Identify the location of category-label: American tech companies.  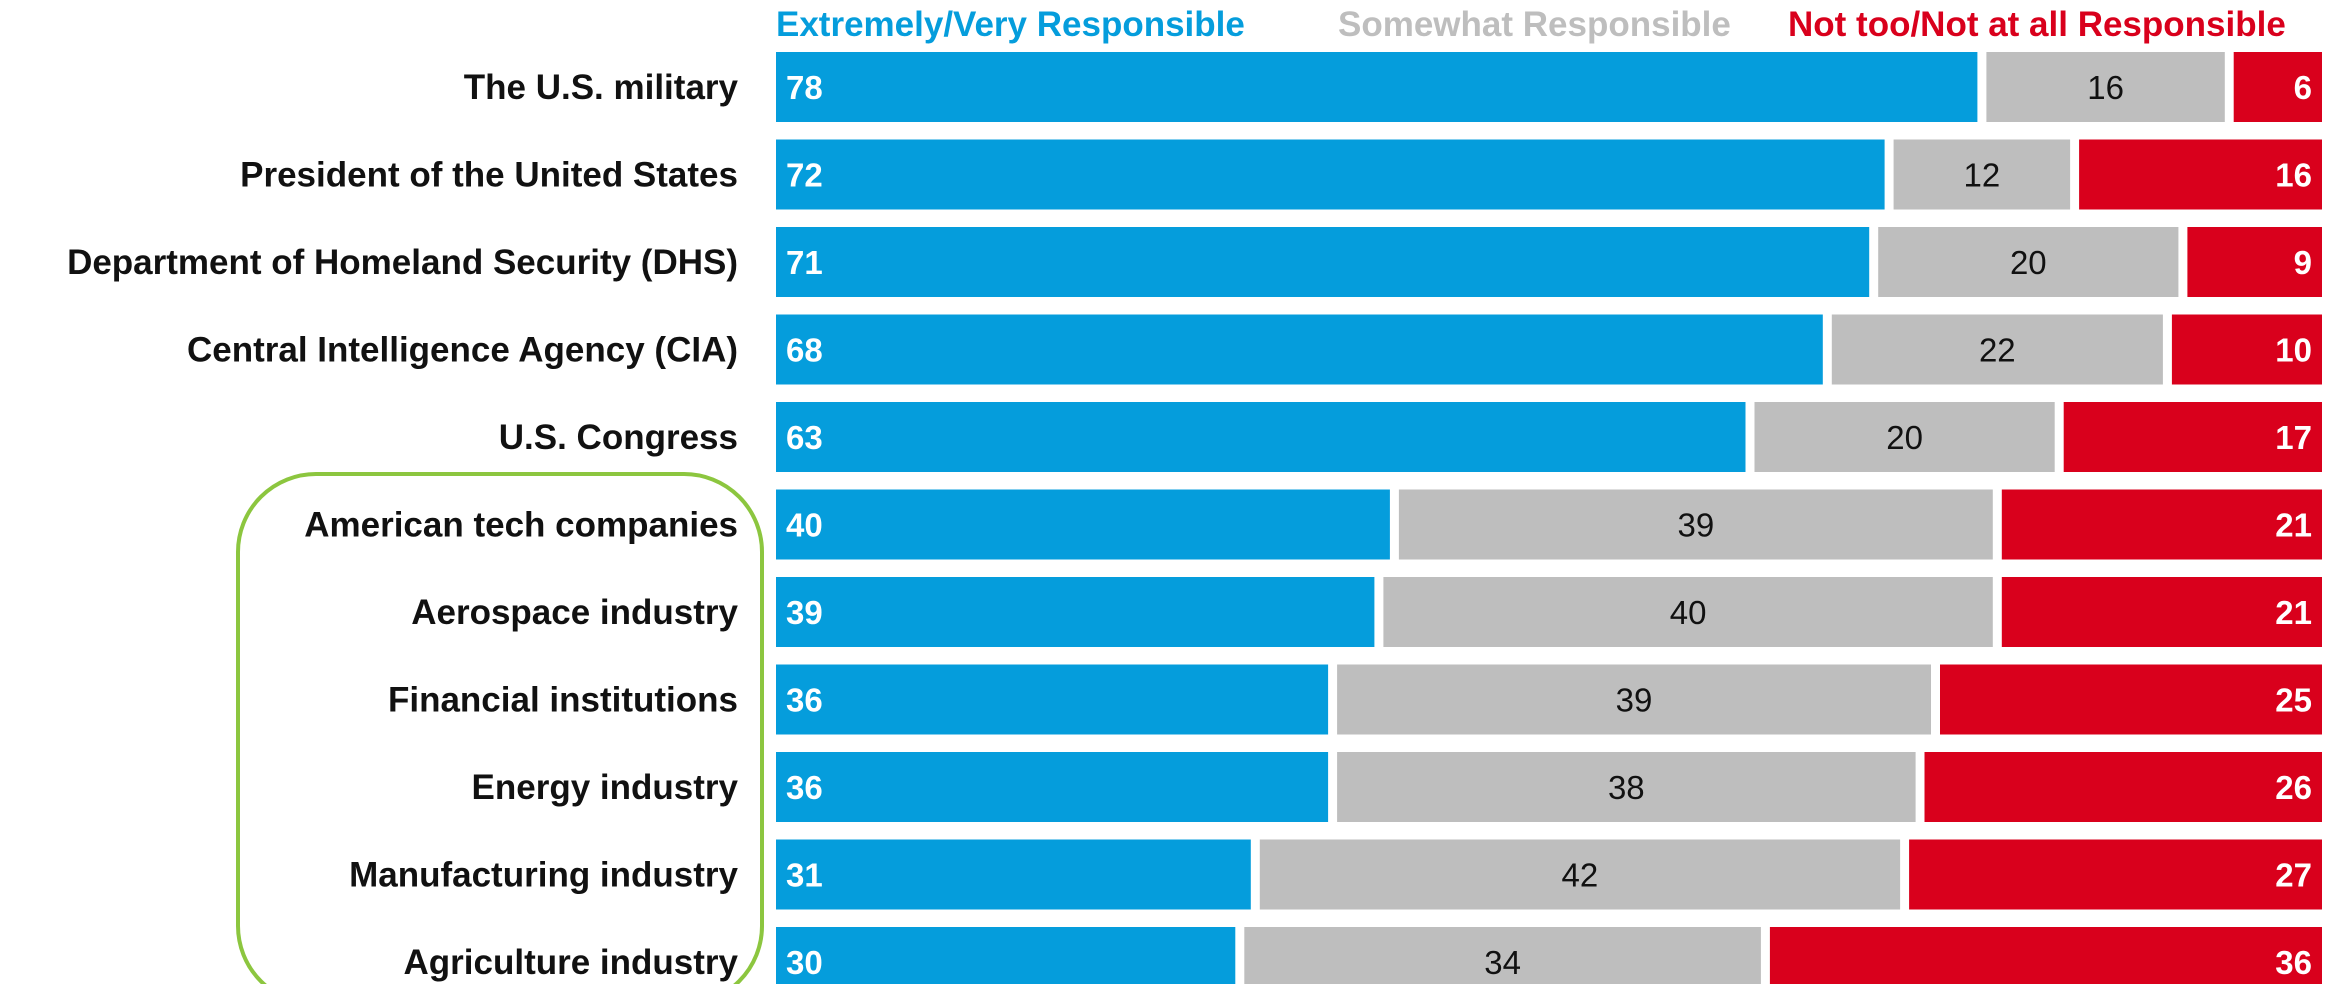
(521, 525).